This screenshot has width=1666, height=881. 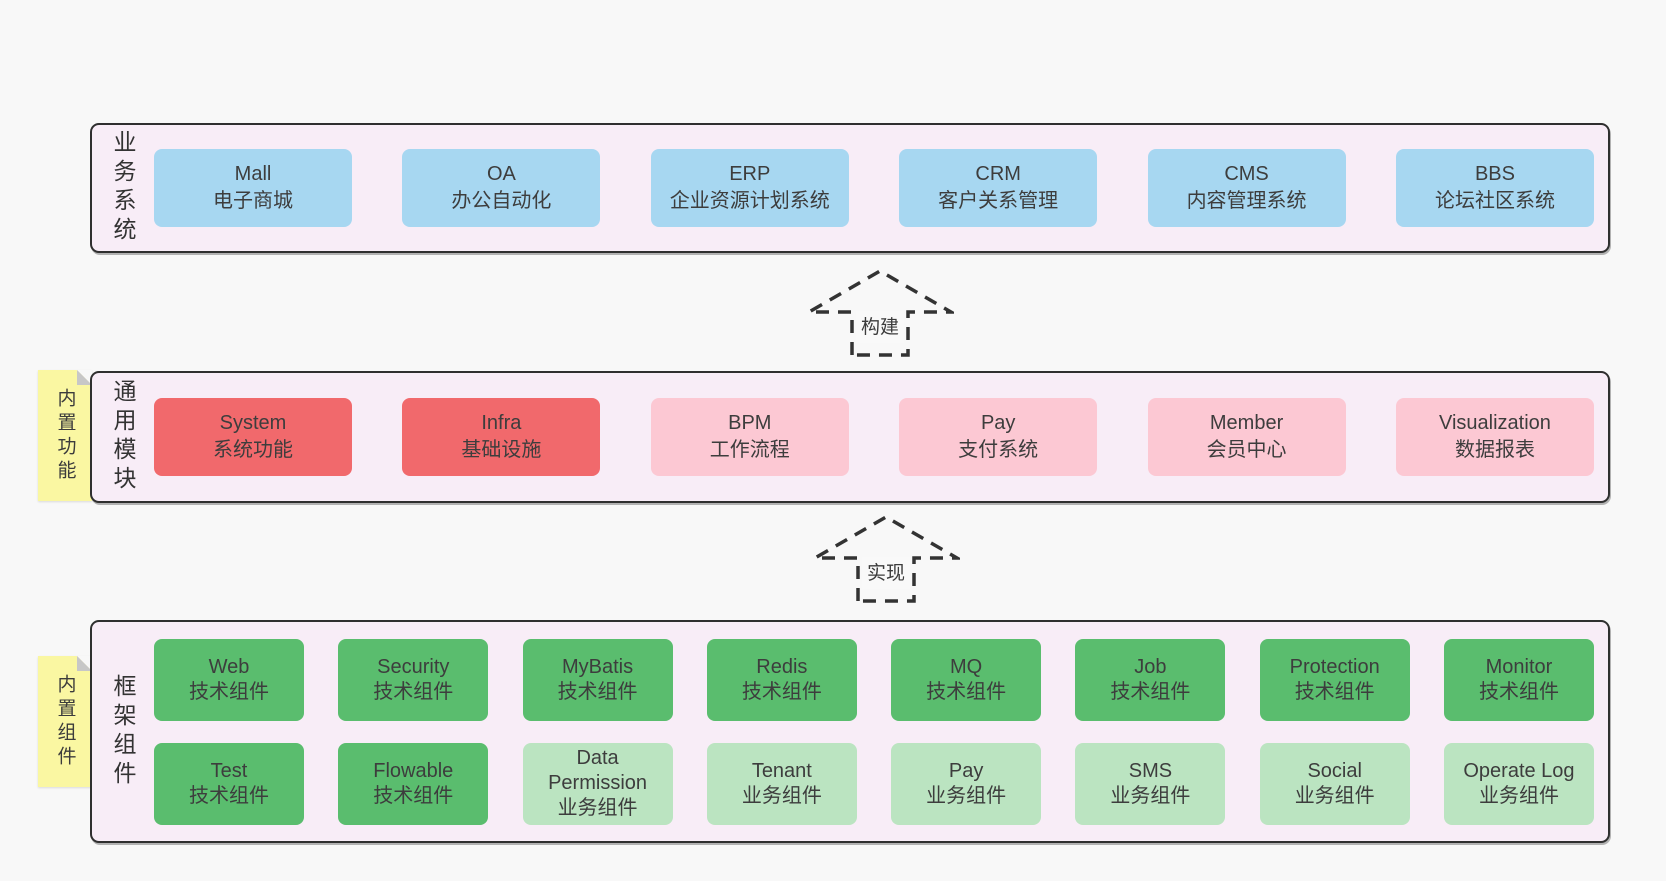 I want to click on box-title: Social, so click(x=1334, y=770).